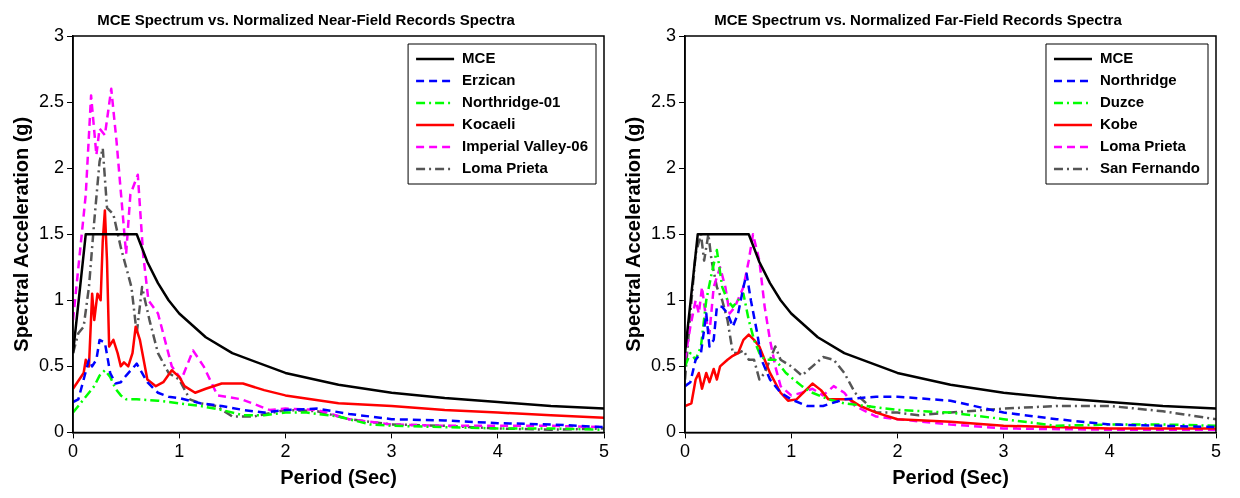  Describe the element at coordinates (338, 383) in the screenshot. I see `line-series` at that location.